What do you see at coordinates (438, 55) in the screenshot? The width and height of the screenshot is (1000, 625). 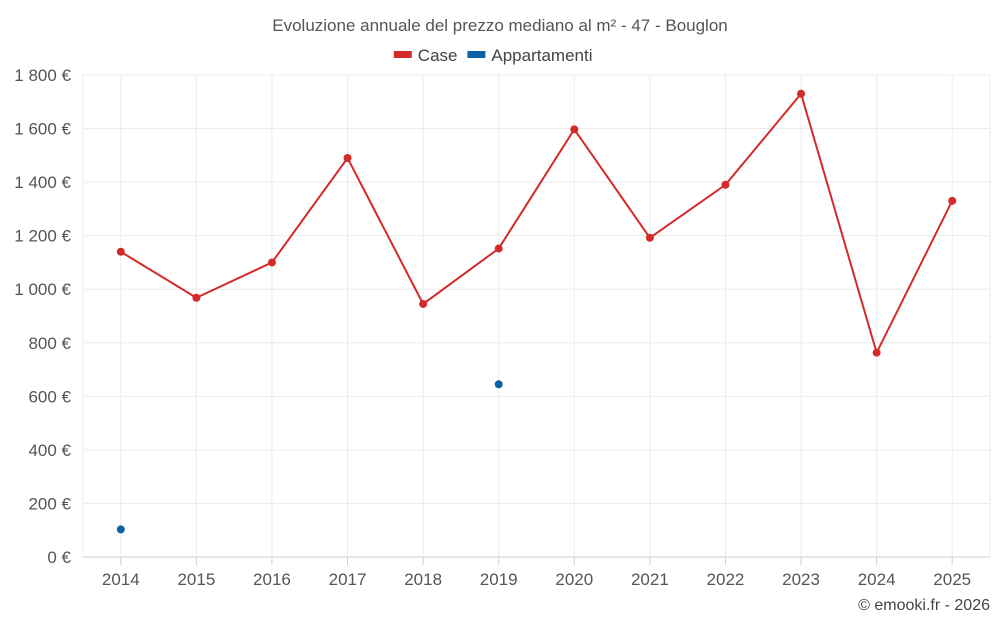 I see `legend-label: Case` at bounding box center [438, 55].